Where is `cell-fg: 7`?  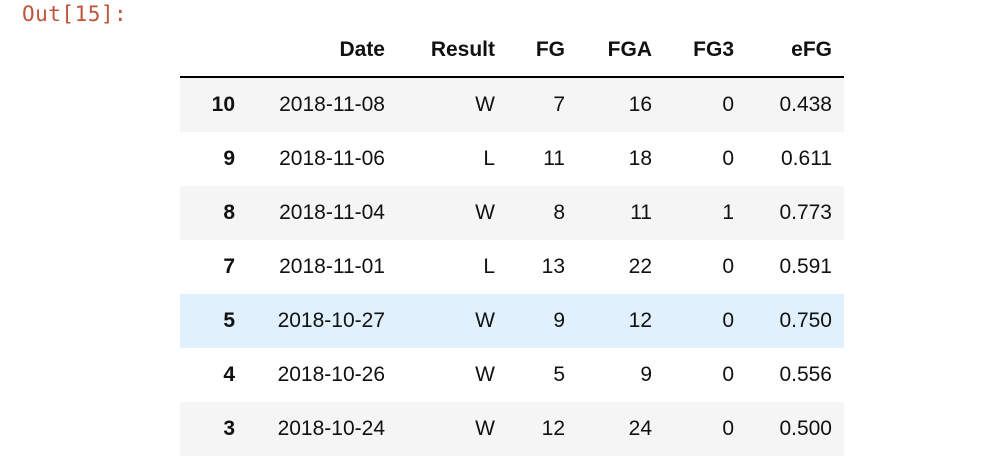 cell-fg: 7 is located at coordinates (559, 104).